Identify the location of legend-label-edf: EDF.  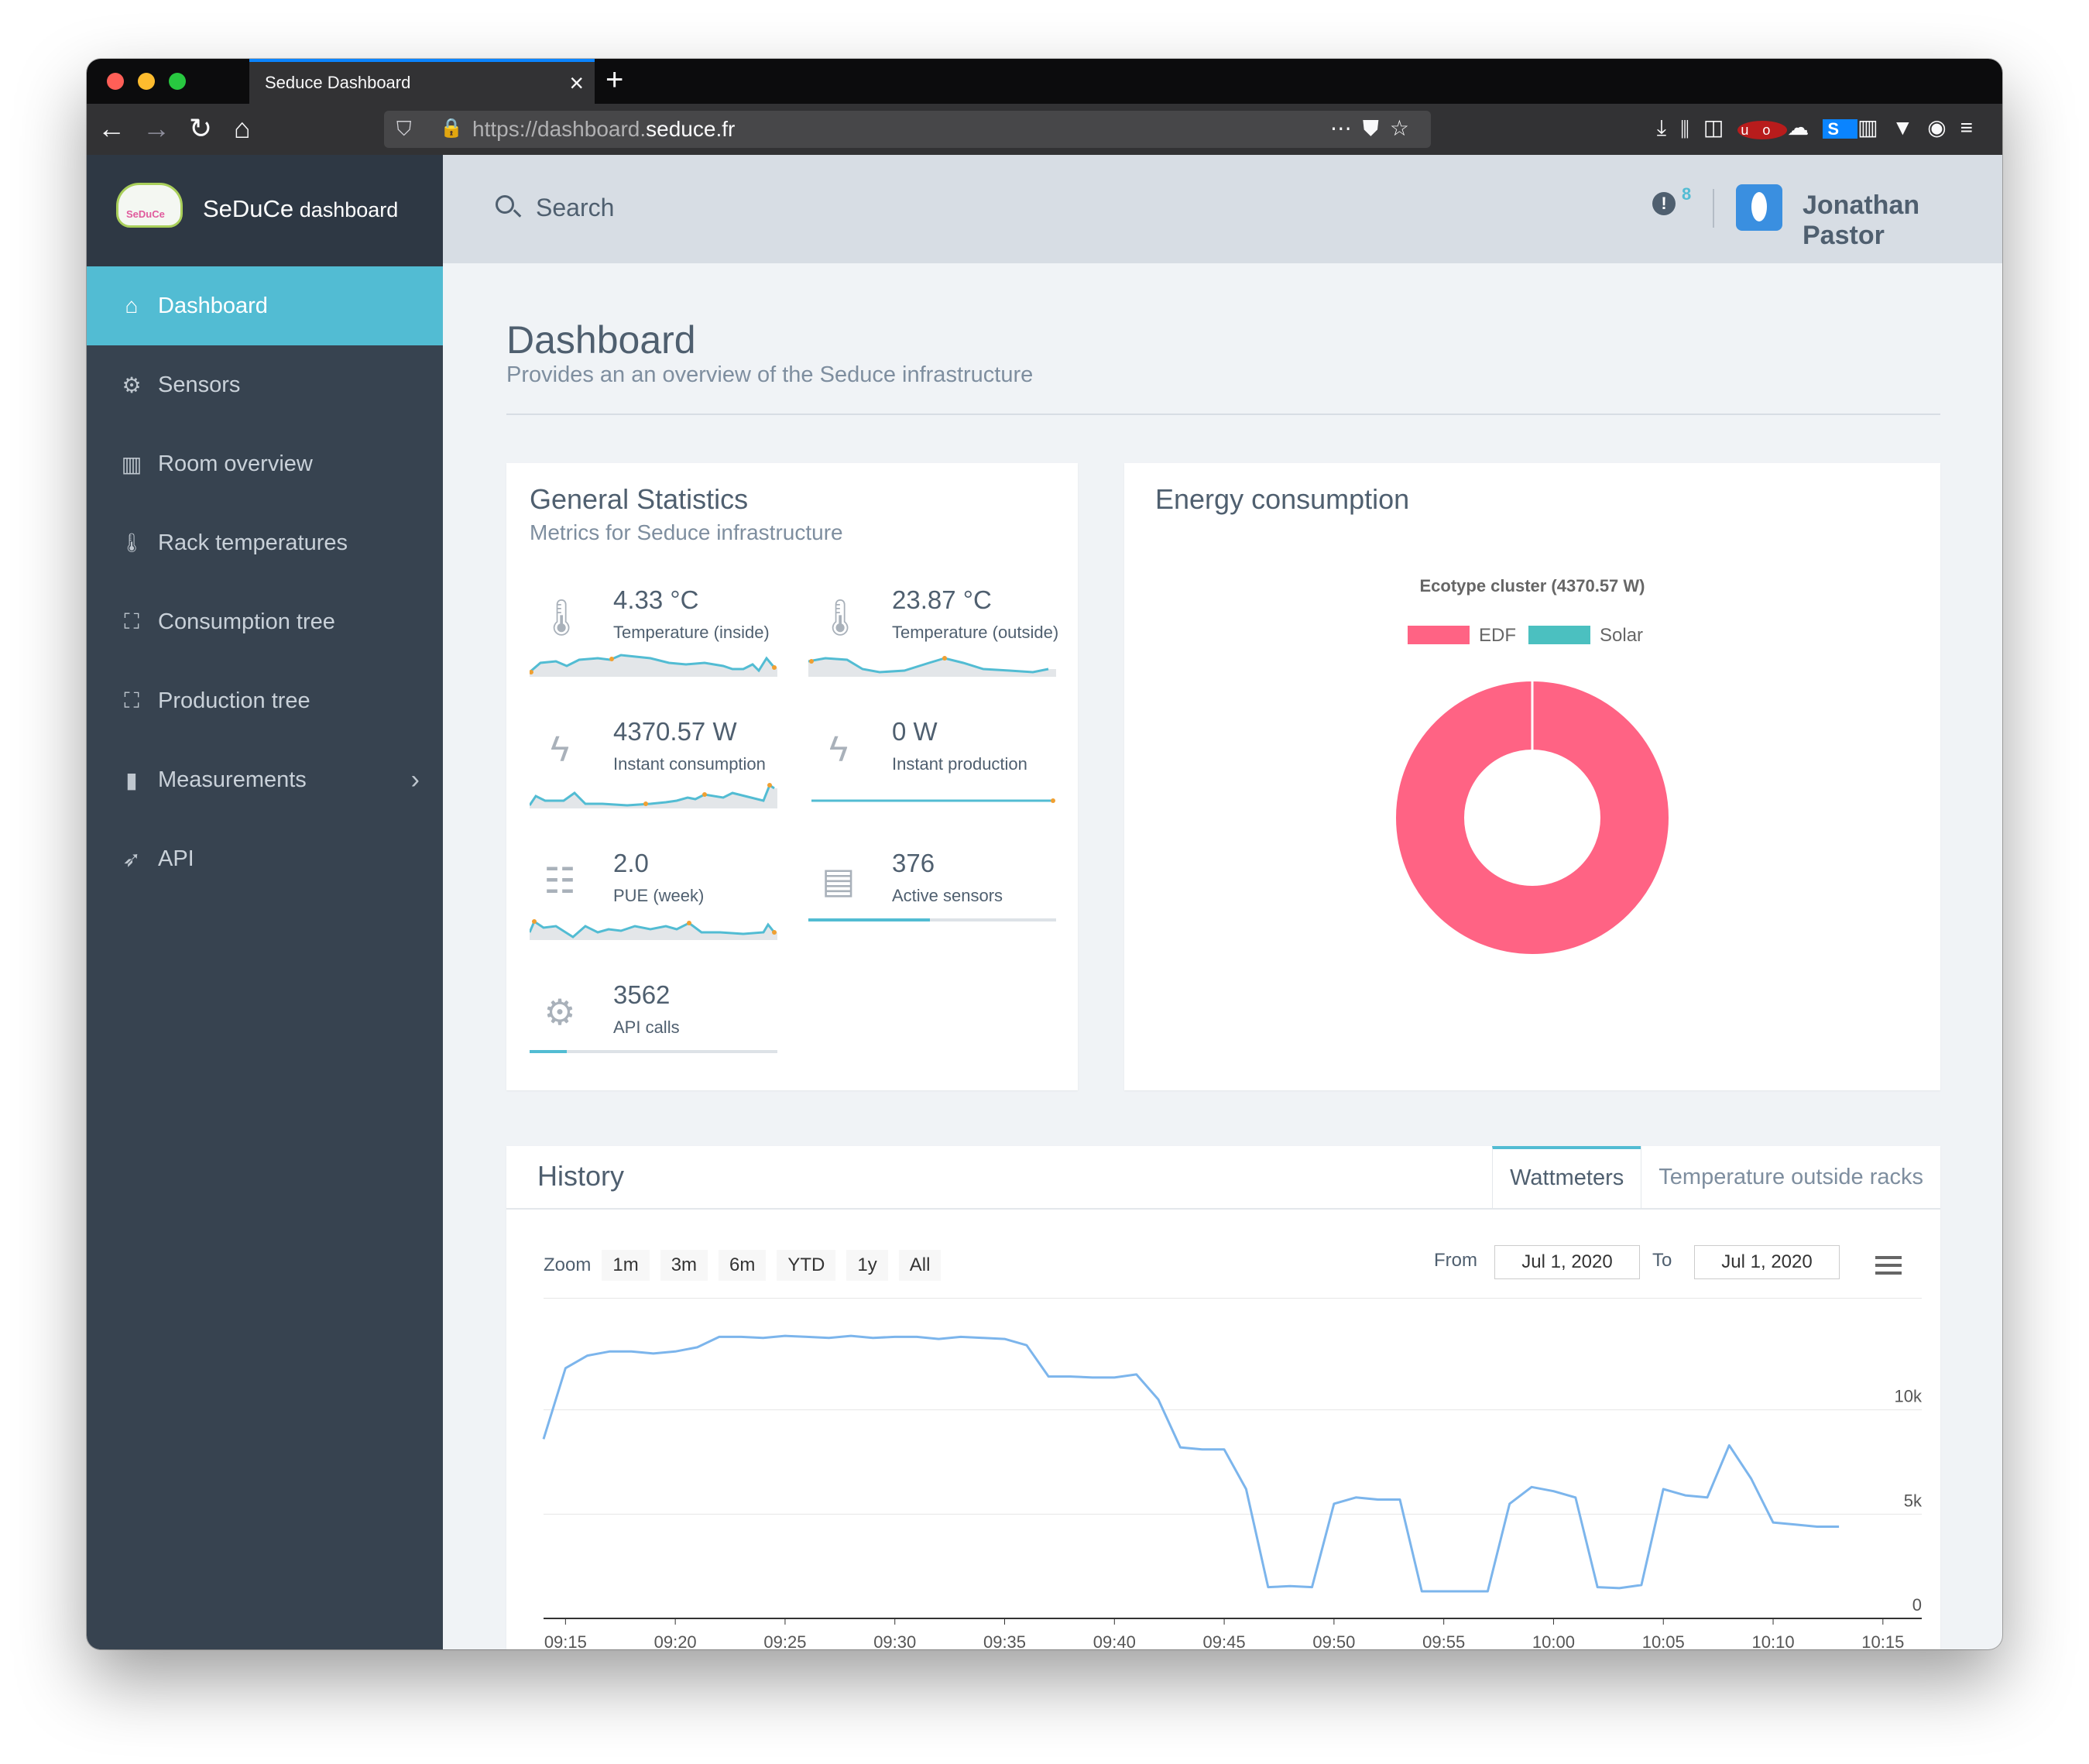
(1497, 635).